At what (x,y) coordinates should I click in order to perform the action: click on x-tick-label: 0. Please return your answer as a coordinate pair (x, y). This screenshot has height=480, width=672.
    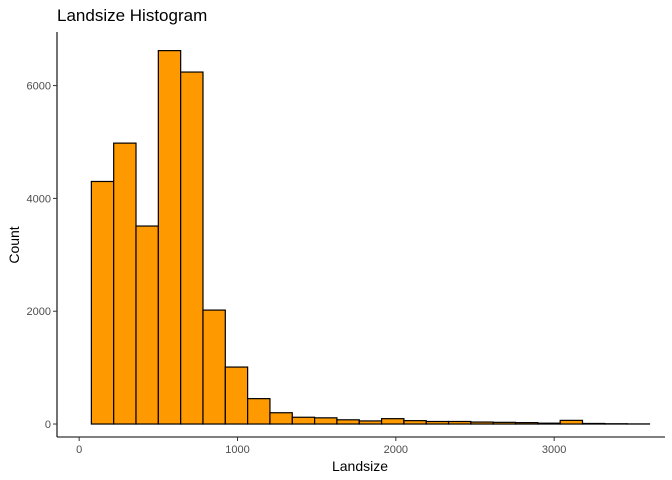
    Looking at the image, I should click on (79, 450).